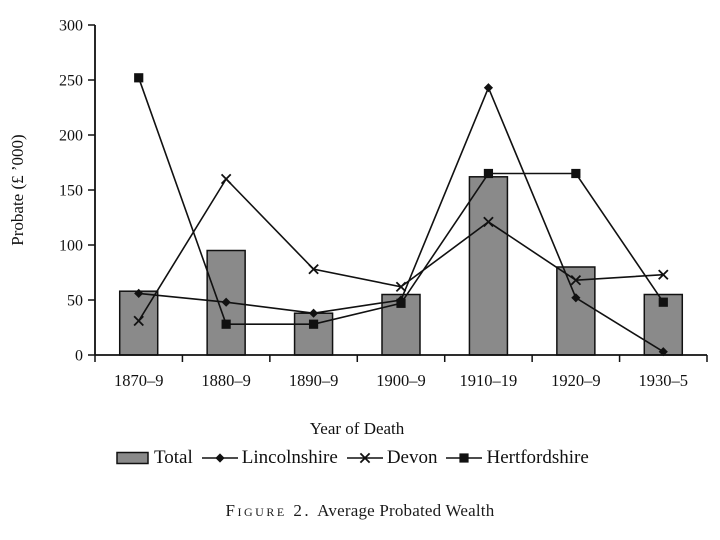 The height and width of the screenshot is (540, 720). I want to click on marker-x-1920–9, so click(576, 280).